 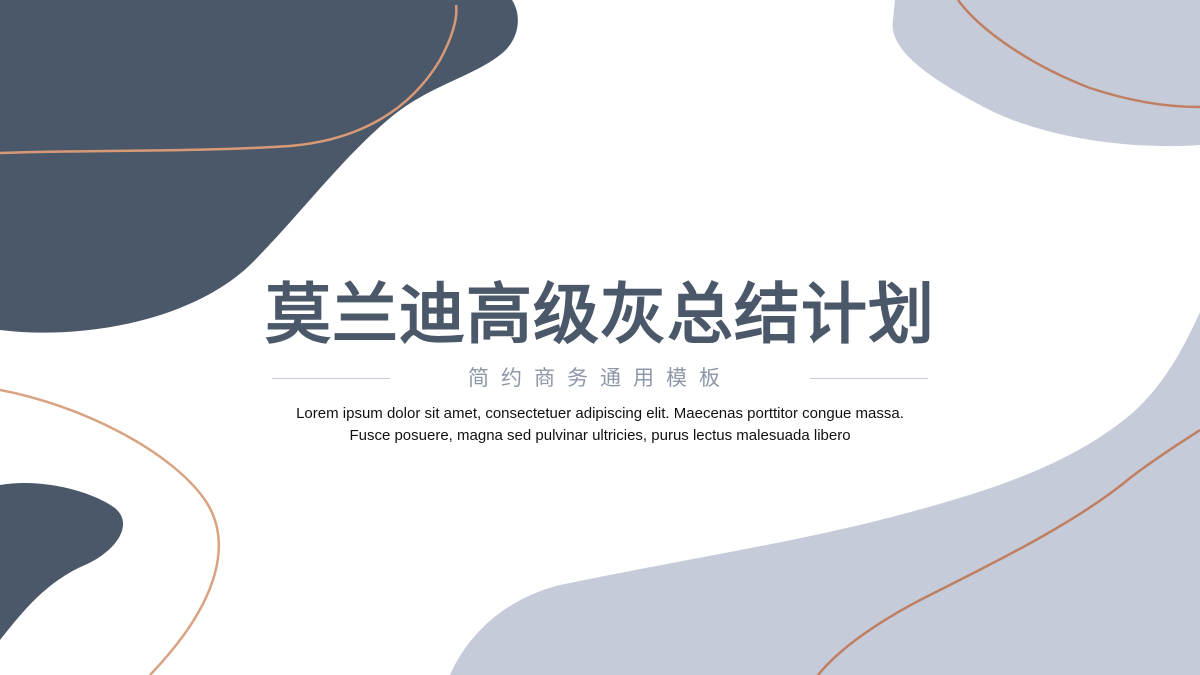 I want to click on subtitle-divider-left, so click(x=331, y=378).